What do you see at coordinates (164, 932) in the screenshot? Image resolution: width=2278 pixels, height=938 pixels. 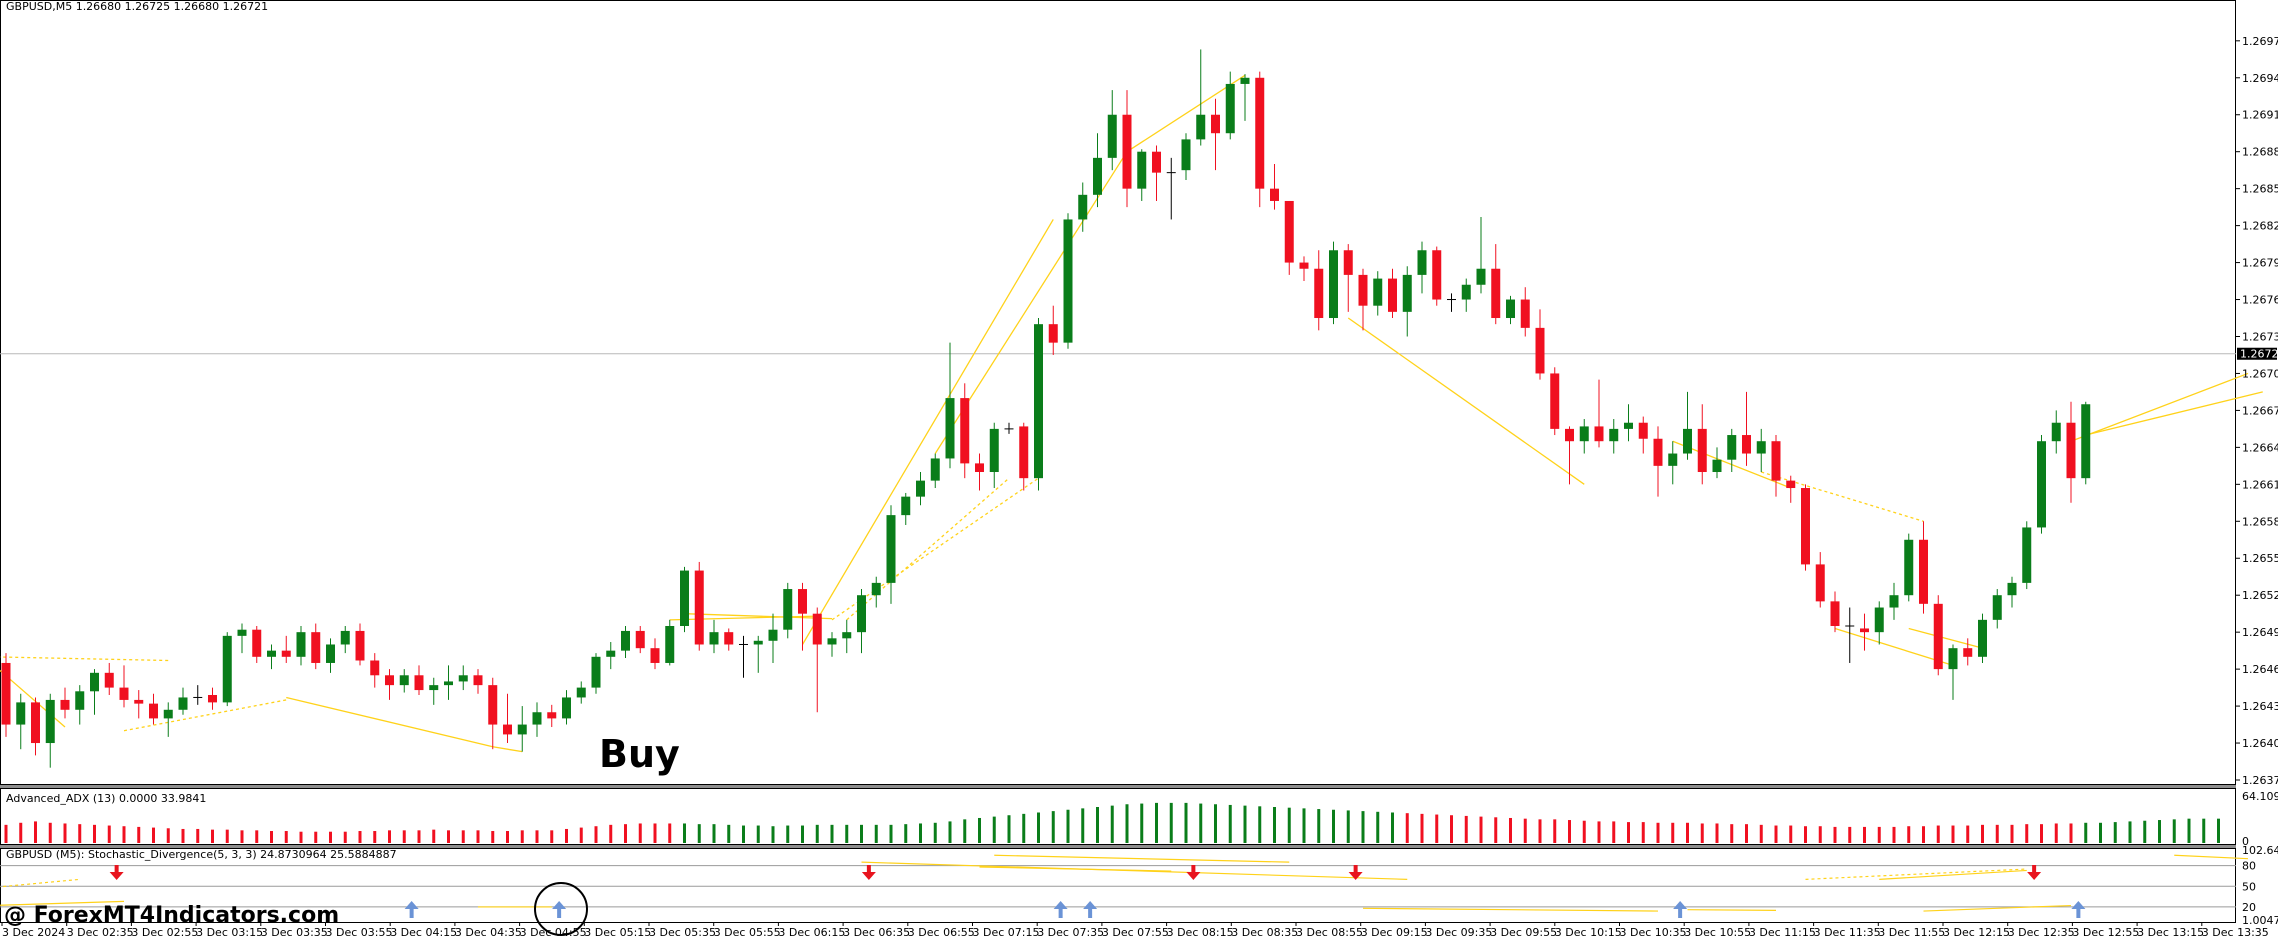 I see `time-tick-label: 3 Dec 02:55` at bounding box center [164, 932].